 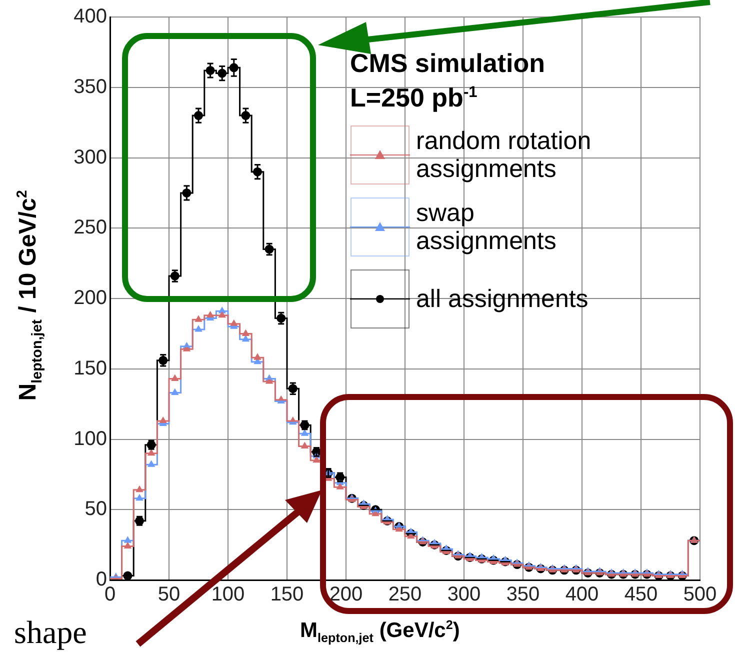 I want to click on y-tick-label: 400, so click(x=90, y=17).